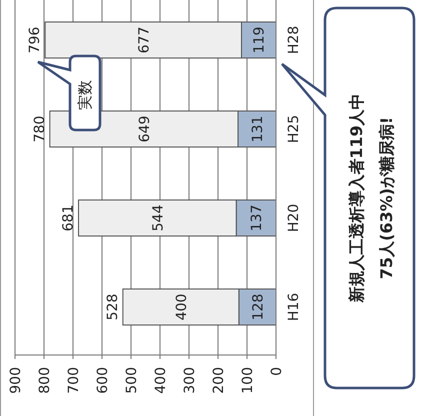  I want to click on x-tick-label: 700, so click(74, 380).